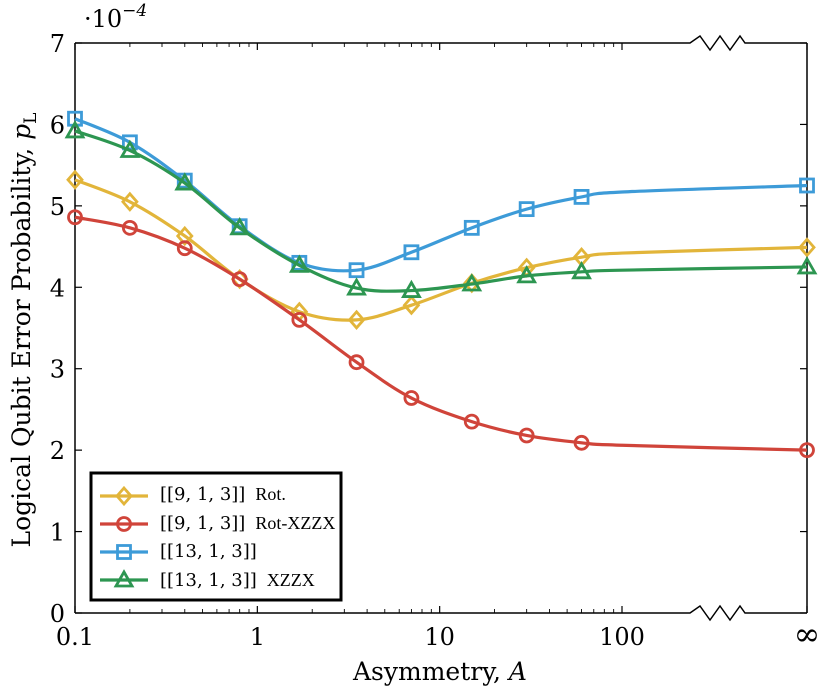 This screenshot has width=830, height=694. What do you see at coordinates (270, 494) in the screenshot?
I see `legend-suffix-rot: Rot.` at bounding box center [270, 494].